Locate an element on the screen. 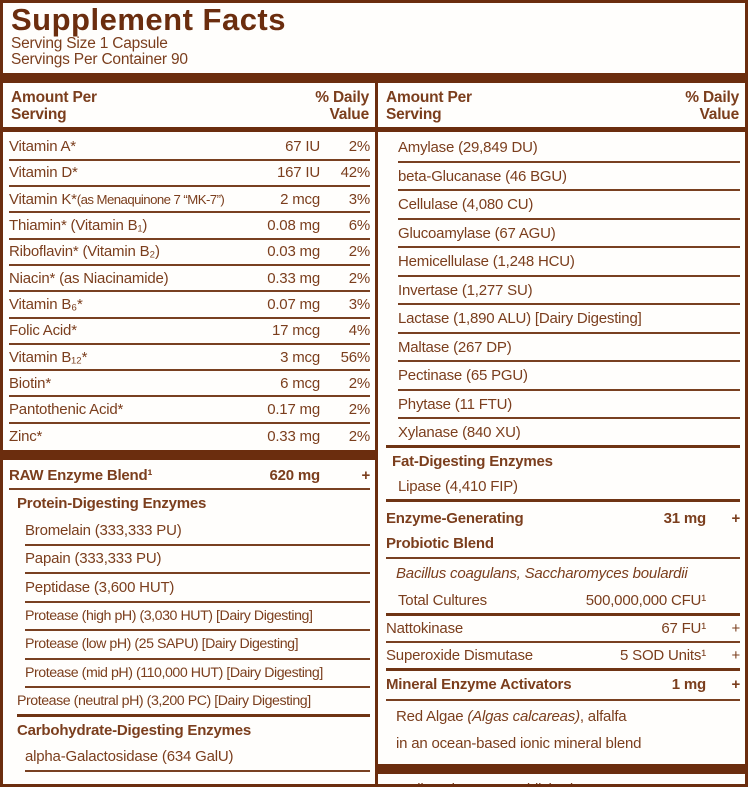 This screenshot has width=748, height=787. blend-name: Mineral Enzyme Activators is located at coordinates (479, 685).